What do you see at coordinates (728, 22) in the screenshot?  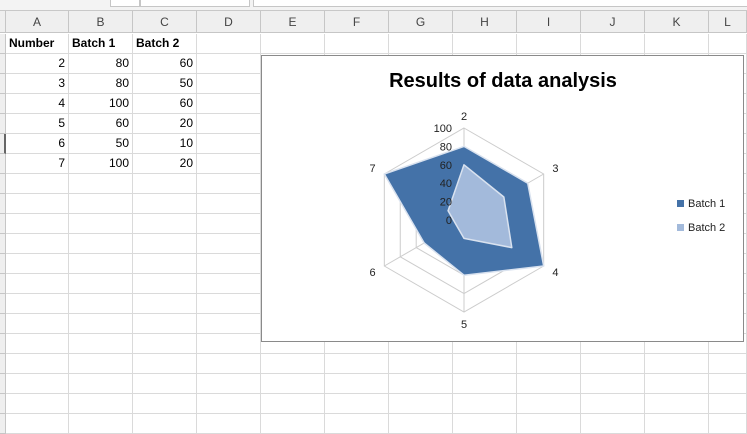 I see `column-header-l: L` at bounding box center [728, 22].